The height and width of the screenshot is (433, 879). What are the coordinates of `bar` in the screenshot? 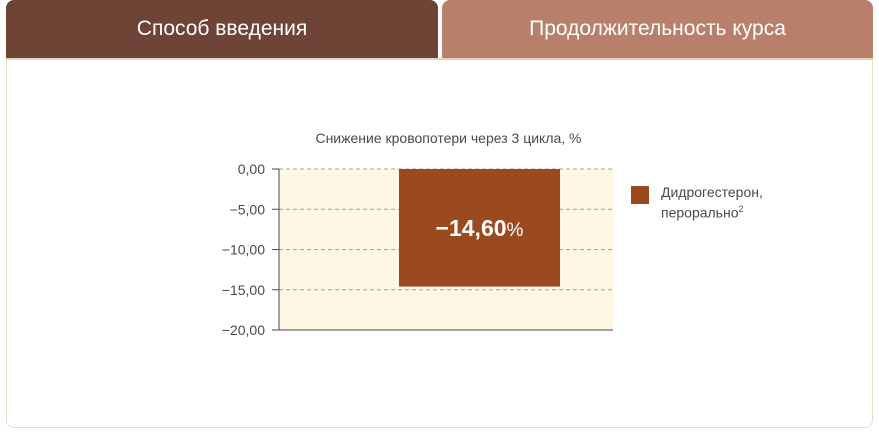 It's located at (479, 228).